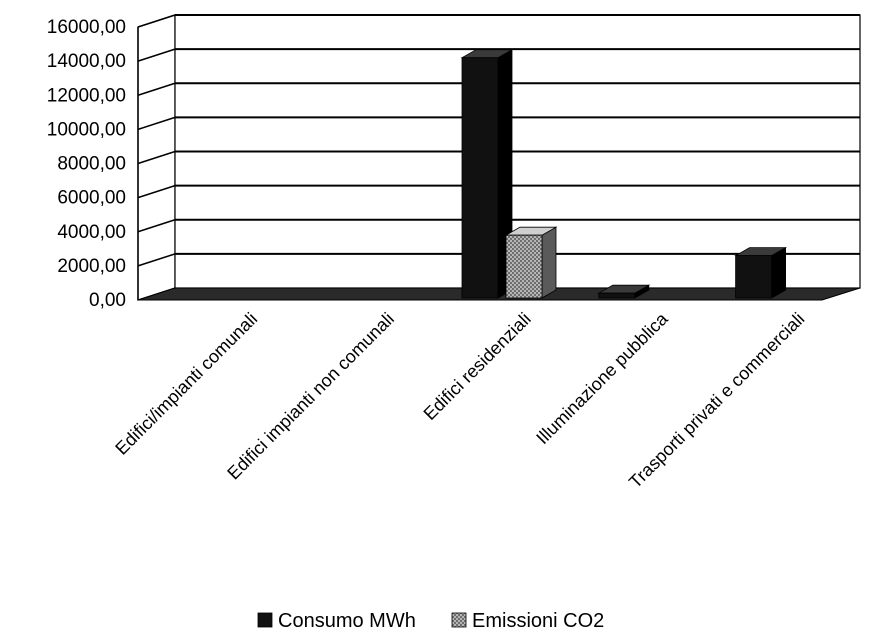  I want to click on legend-label: Emissioni CO2, so click(538, 621).